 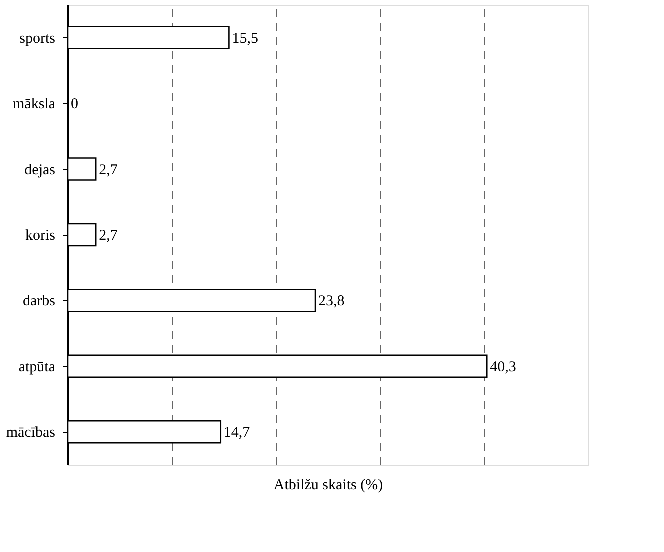 I want to click on y-tick-label: dejas, so click(x=40, y=170).